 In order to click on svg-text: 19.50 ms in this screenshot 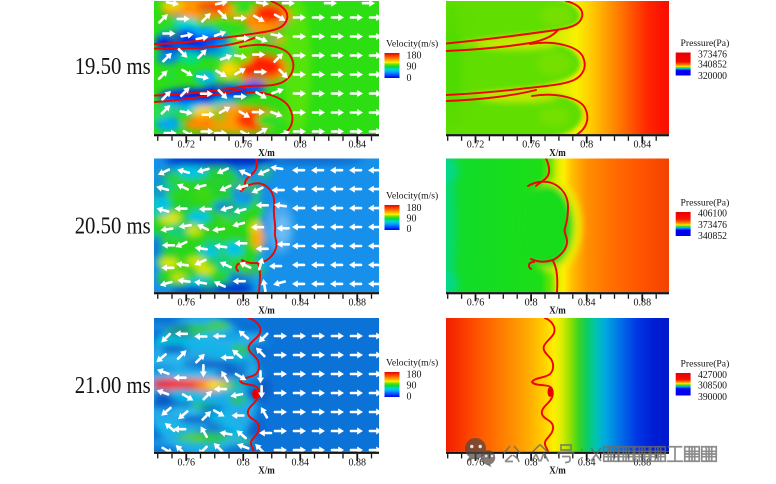, I will do `click(113, 66)`.